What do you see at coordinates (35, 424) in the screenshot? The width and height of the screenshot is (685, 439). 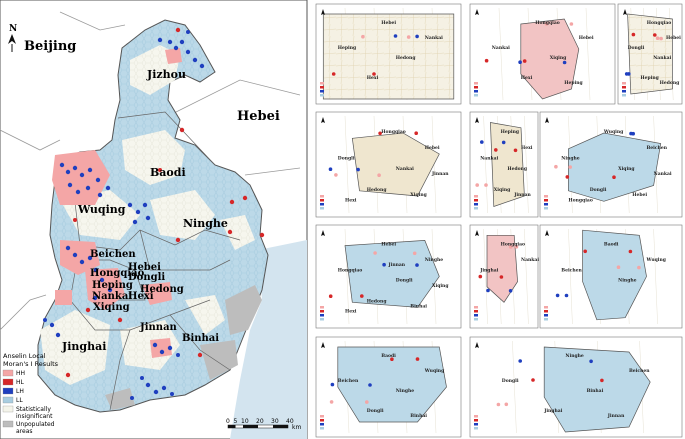 I see `legend-label: Unpopulated` at bounding box center [35, 424].